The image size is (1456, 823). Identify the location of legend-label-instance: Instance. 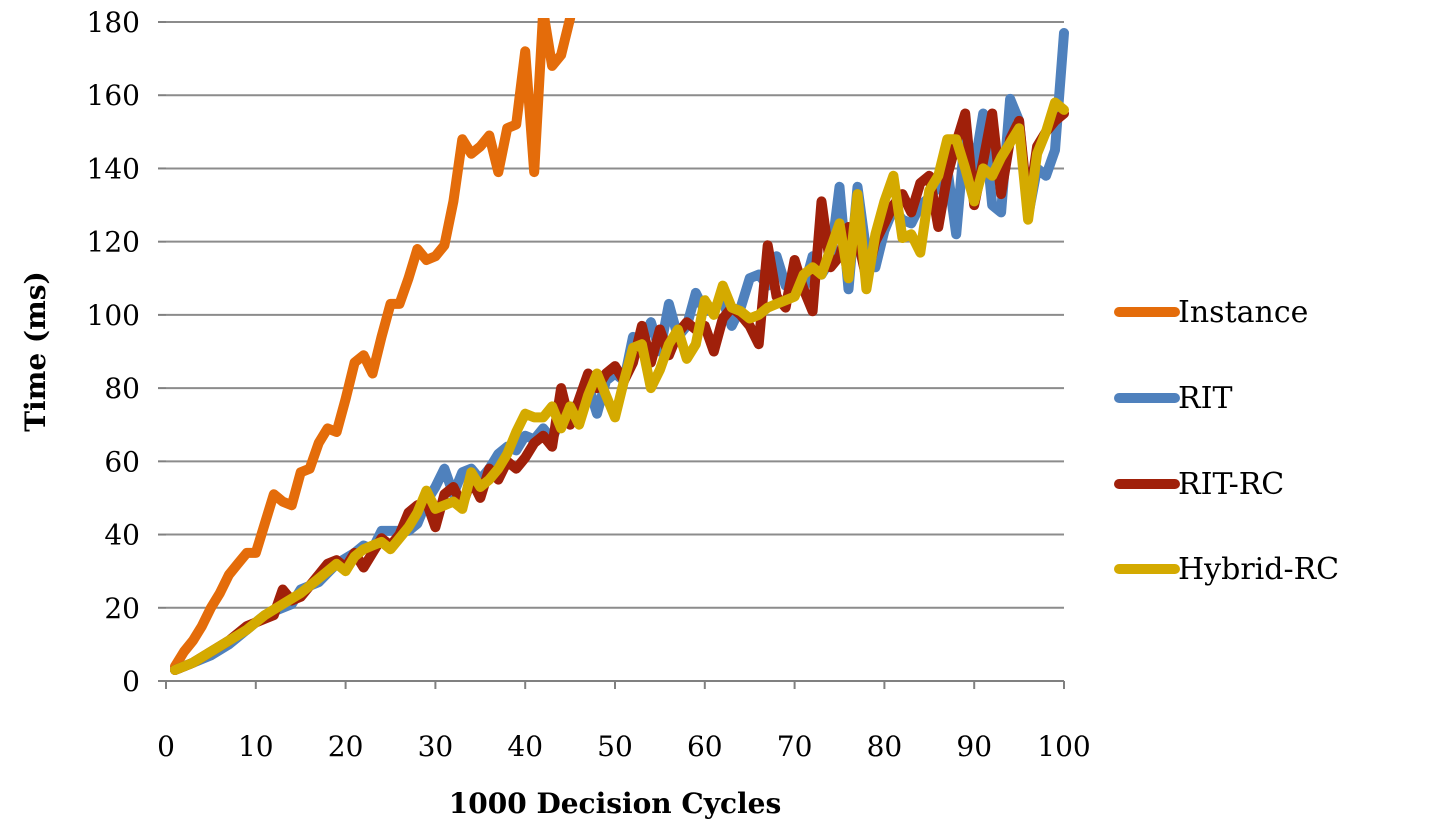
(1243, 312).